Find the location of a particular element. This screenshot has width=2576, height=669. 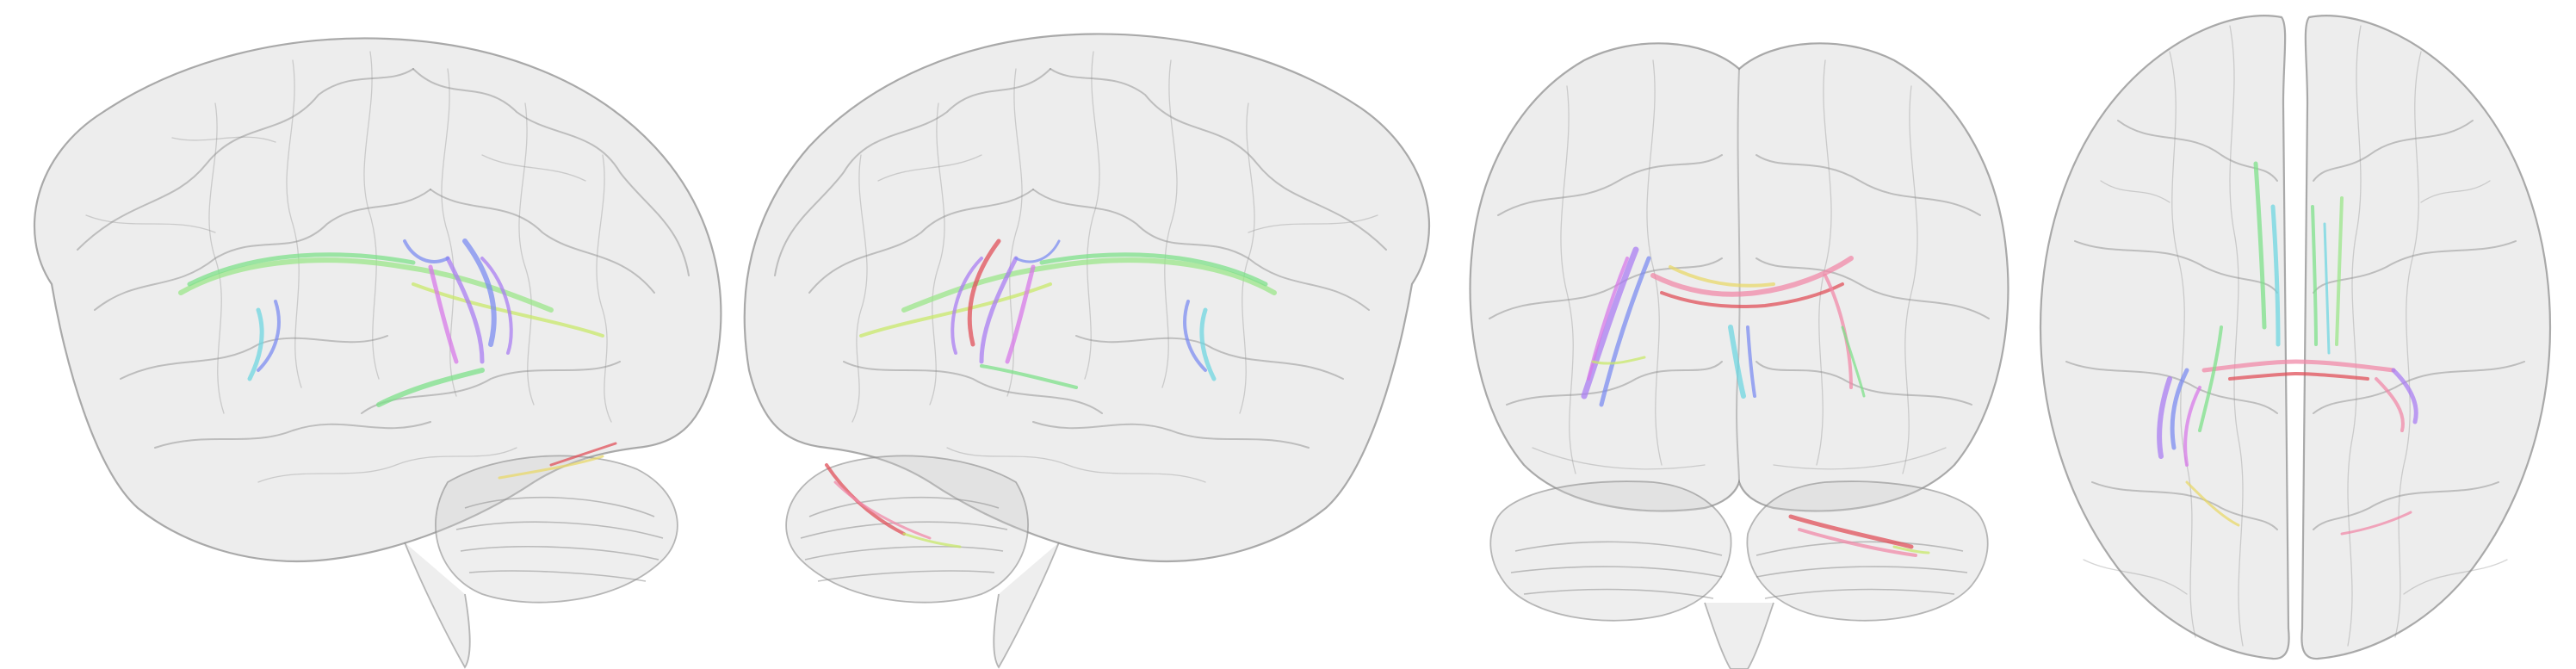

fiber-tracts-right-lateral is located at coordinates (1051, 393).